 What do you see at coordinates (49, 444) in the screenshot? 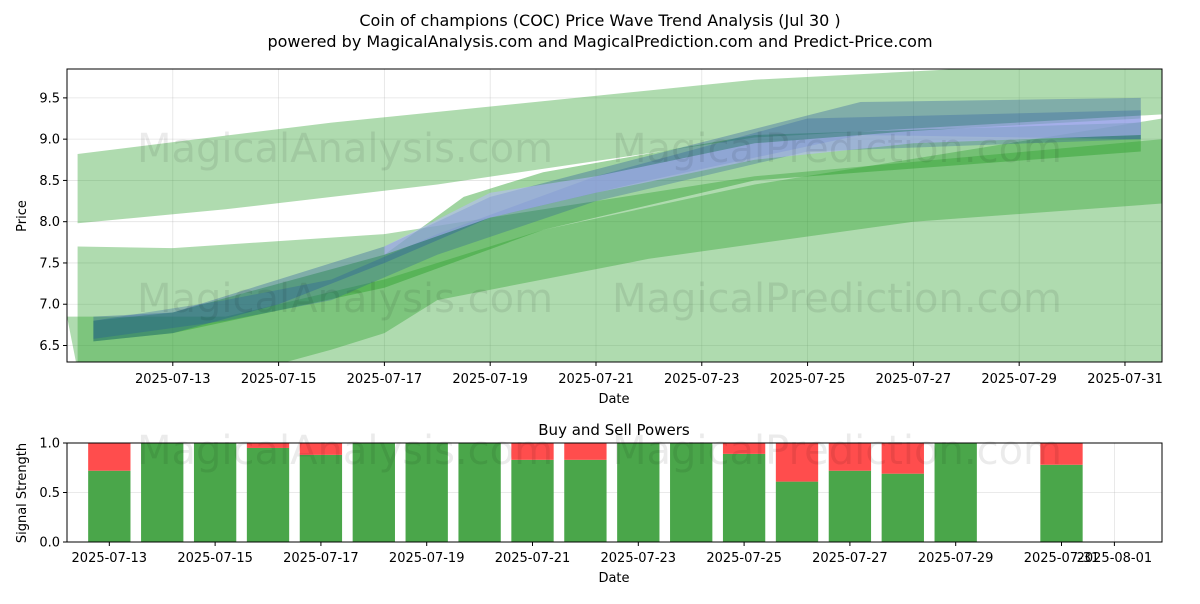
I see `power-y-tick-label: 1.0` at bounding box center [49, 444].